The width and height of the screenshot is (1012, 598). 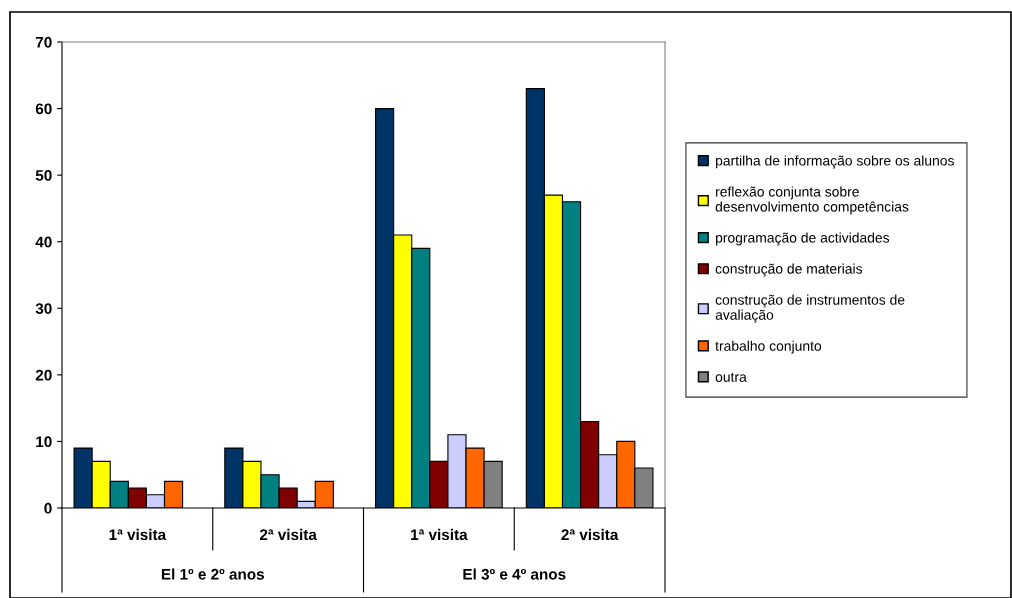 What do you see at coordinates (48, 508) in the screenshot?
I see `y-tick-label: 0` at bounding box center [48, 508].